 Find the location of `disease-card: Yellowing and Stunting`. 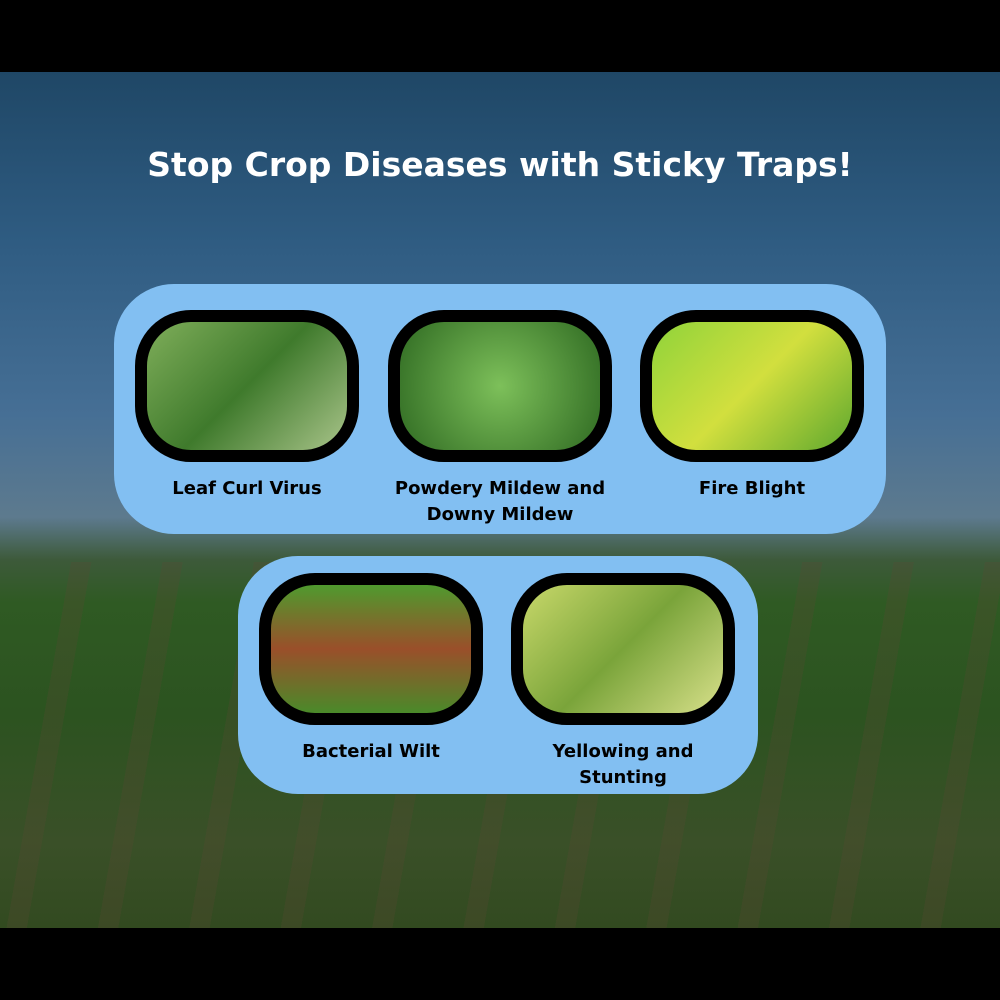

disease-card: Yellowing and Stunting is located at coordinates (623, 682).